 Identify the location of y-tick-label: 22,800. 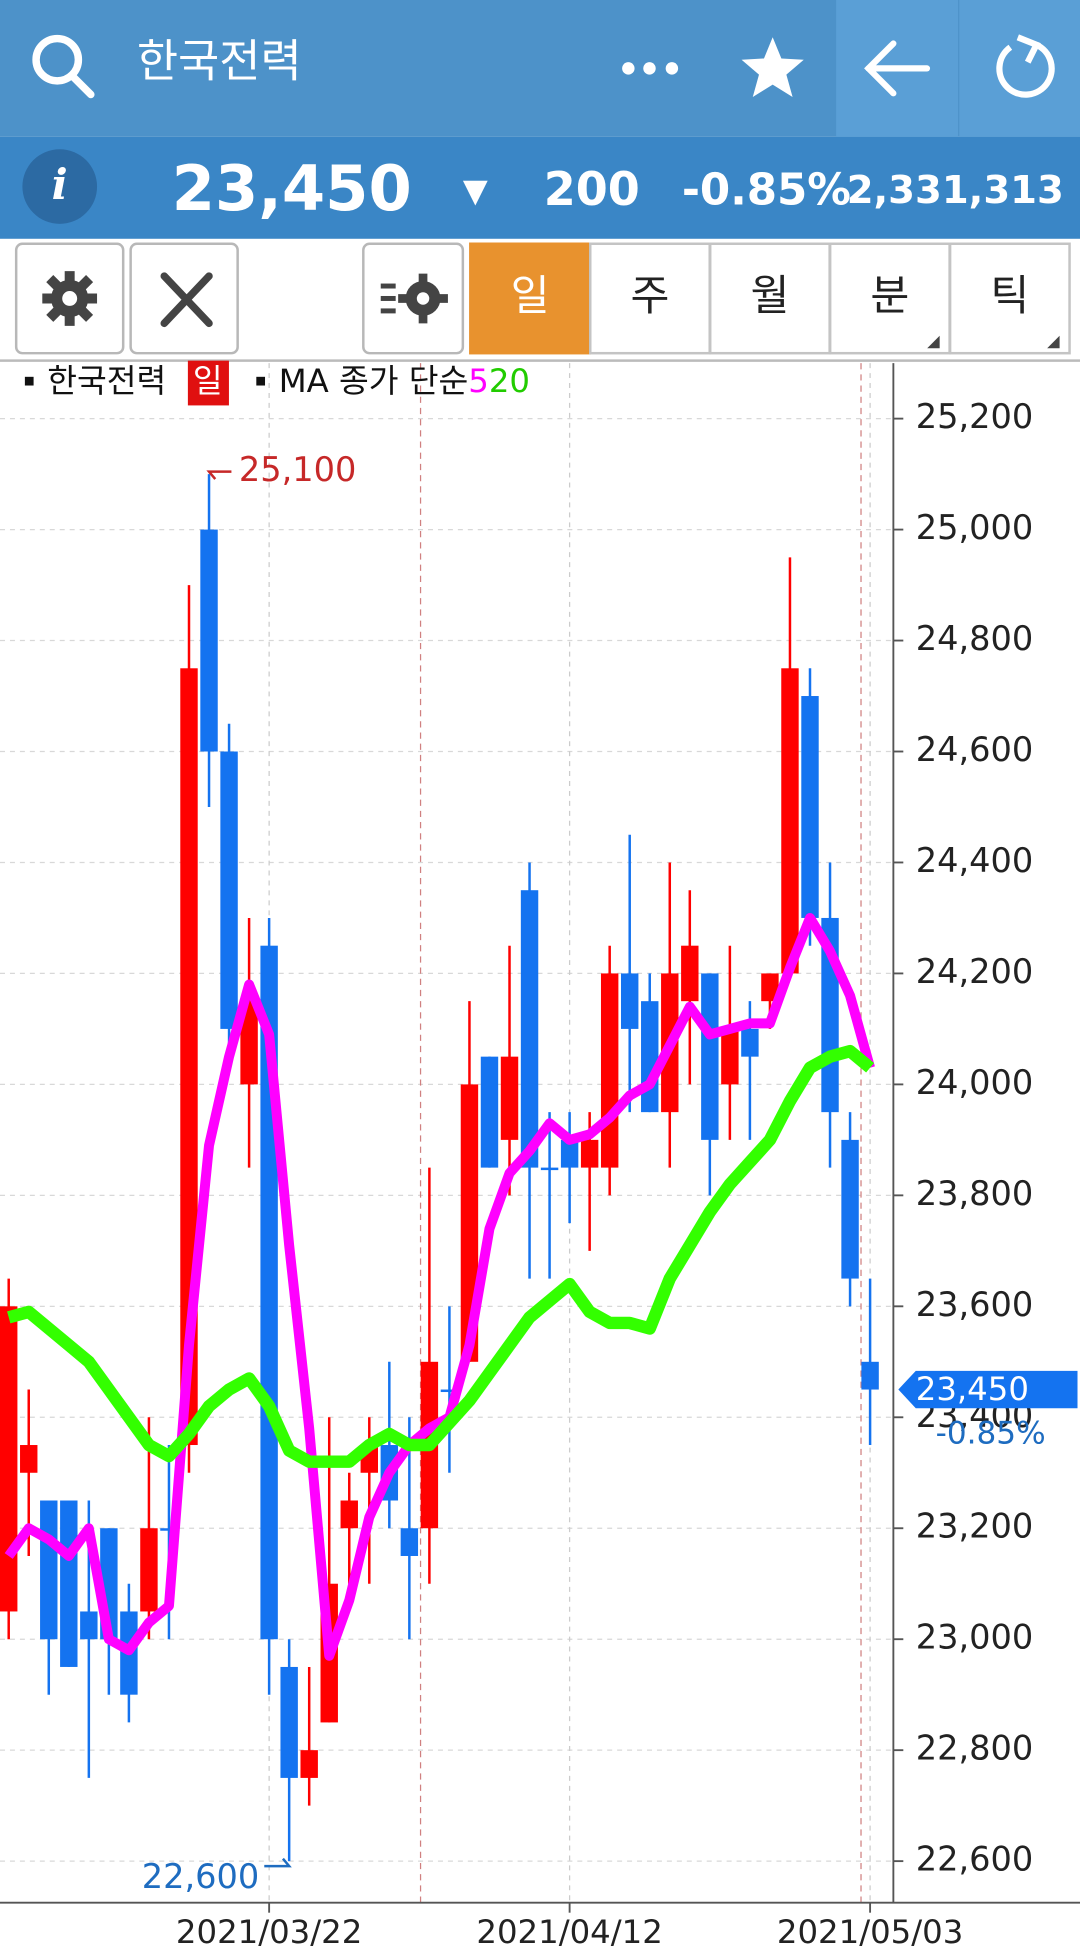
(975, 1748).